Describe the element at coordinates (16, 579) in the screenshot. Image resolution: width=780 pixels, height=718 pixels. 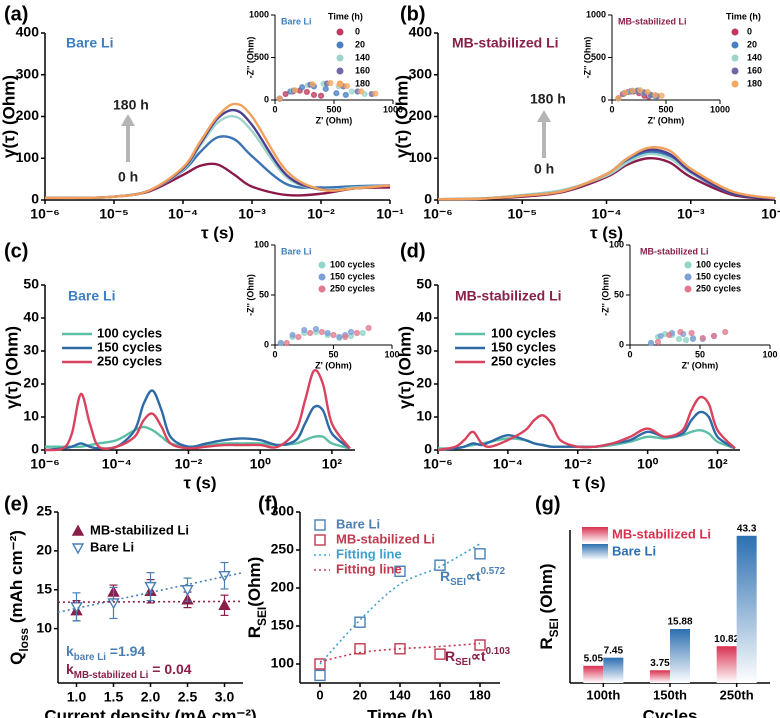
I see `y-axis-label-part: (mAh cm⁻²)` at that location.